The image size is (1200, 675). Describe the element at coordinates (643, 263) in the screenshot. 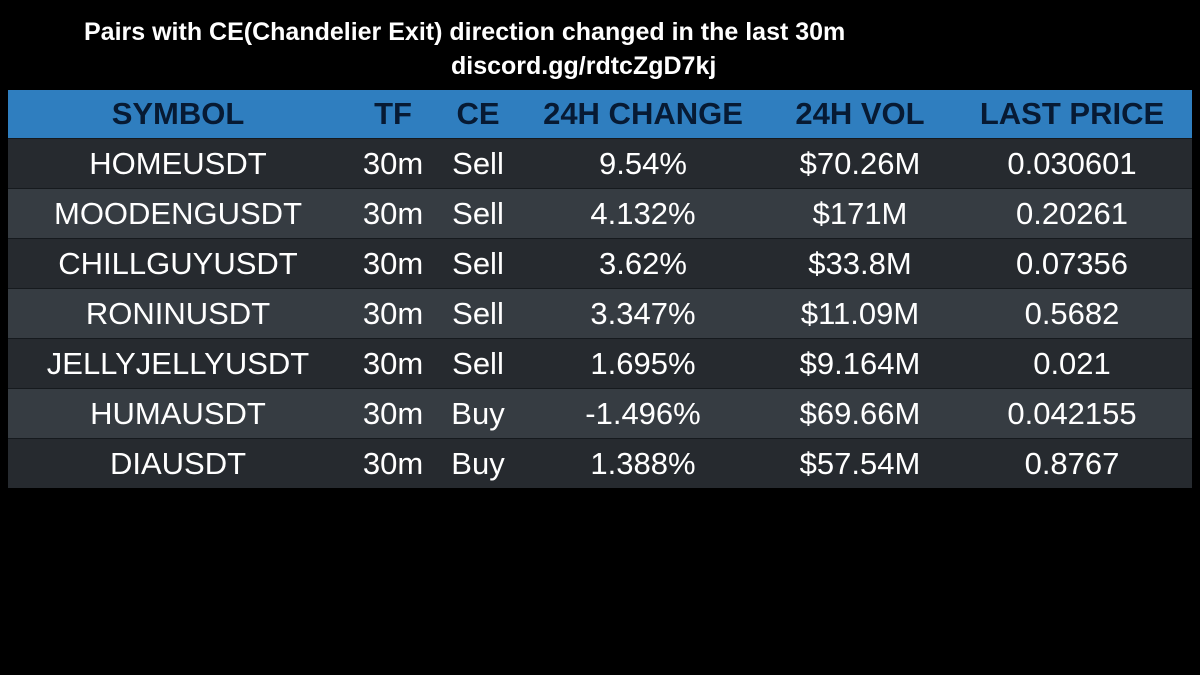

I see `cell-24h-change: 3.62%` at that location.